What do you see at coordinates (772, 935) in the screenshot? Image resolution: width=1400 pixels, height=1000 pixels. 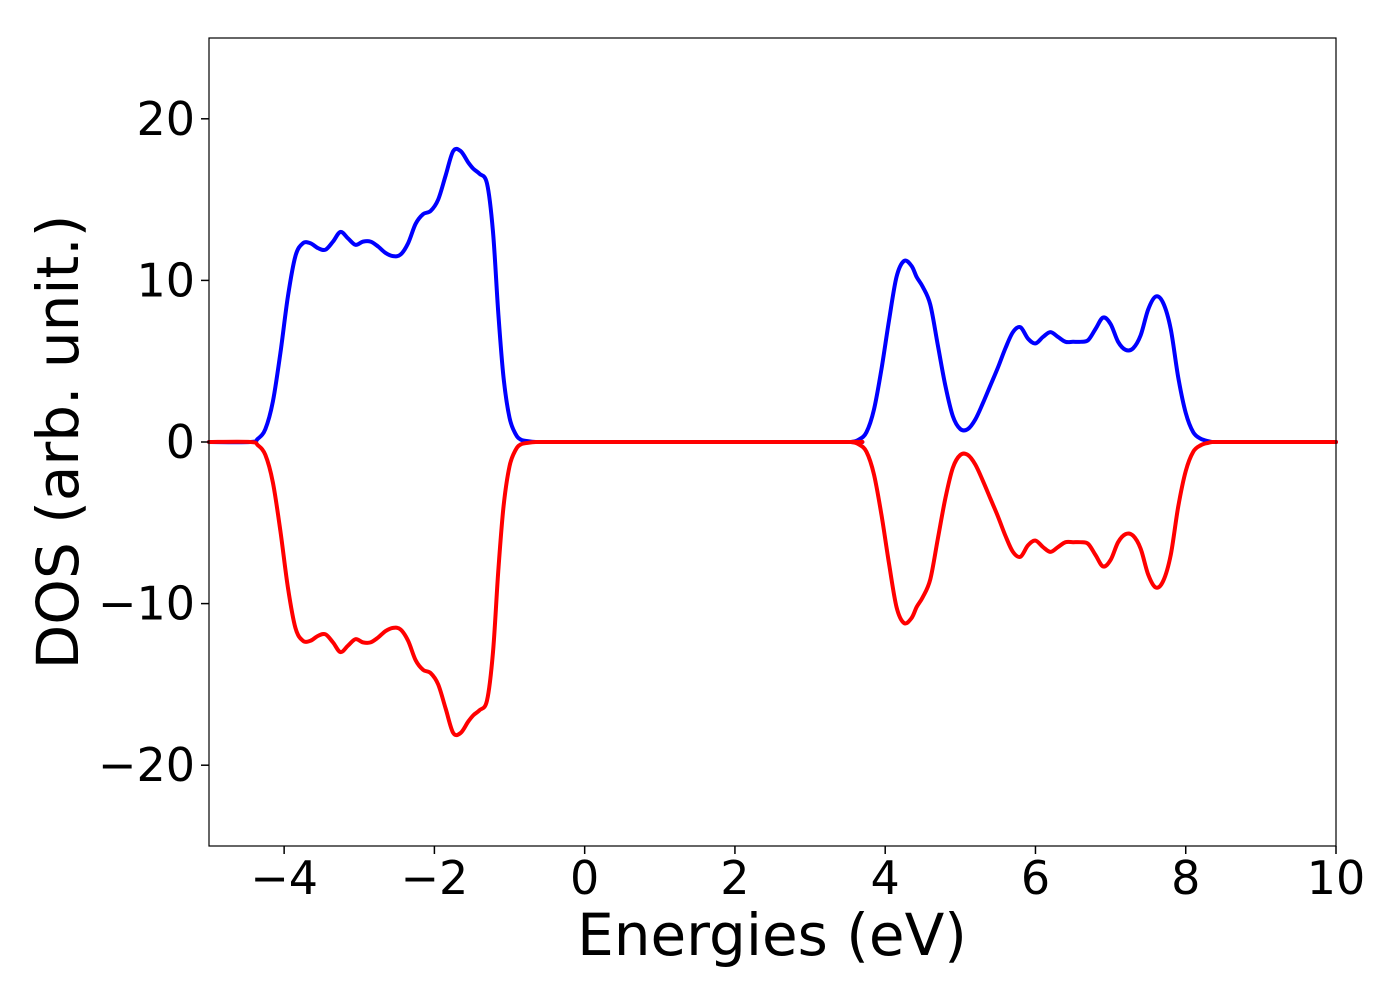 I see `x-axis-label: Energies (eV)` at bounding box center [772, 935].